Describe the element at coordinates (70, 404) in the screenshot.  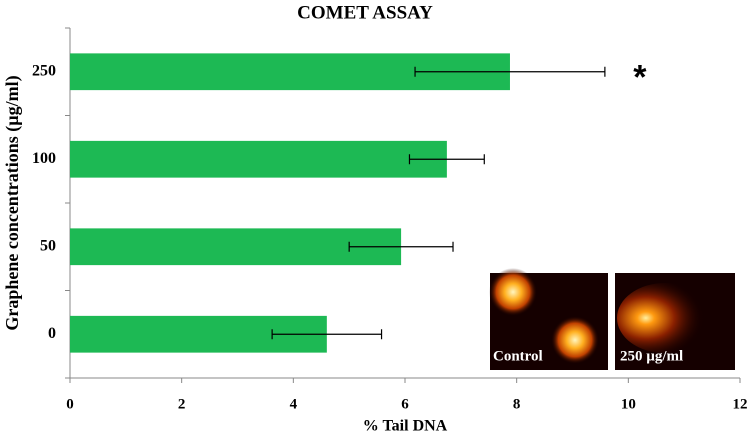
I see `x-tick-label: 0` at that location.